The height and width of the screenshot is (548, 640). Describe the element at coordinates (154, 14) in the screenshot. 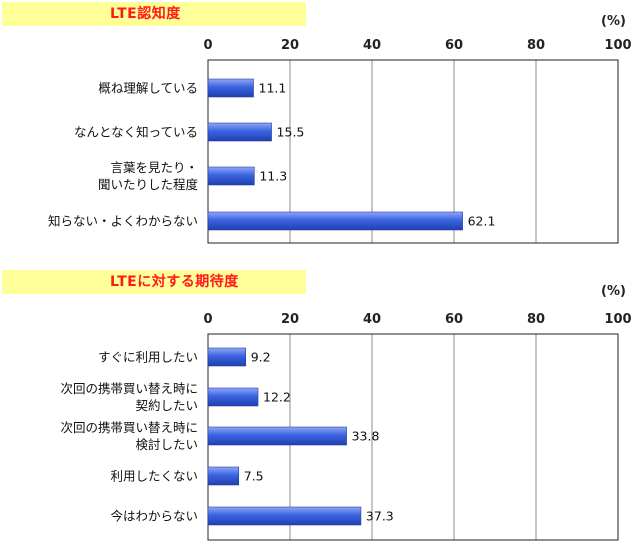

I see `chart1-title: LTE認知度` at that location.